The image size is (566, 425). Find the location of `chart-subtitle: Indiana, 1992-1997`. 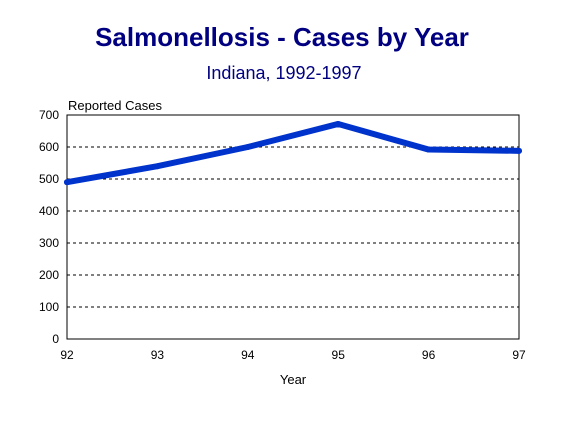

chart-subtitle: Indiana, 1992-1997 is located at coordinates (283, 73).